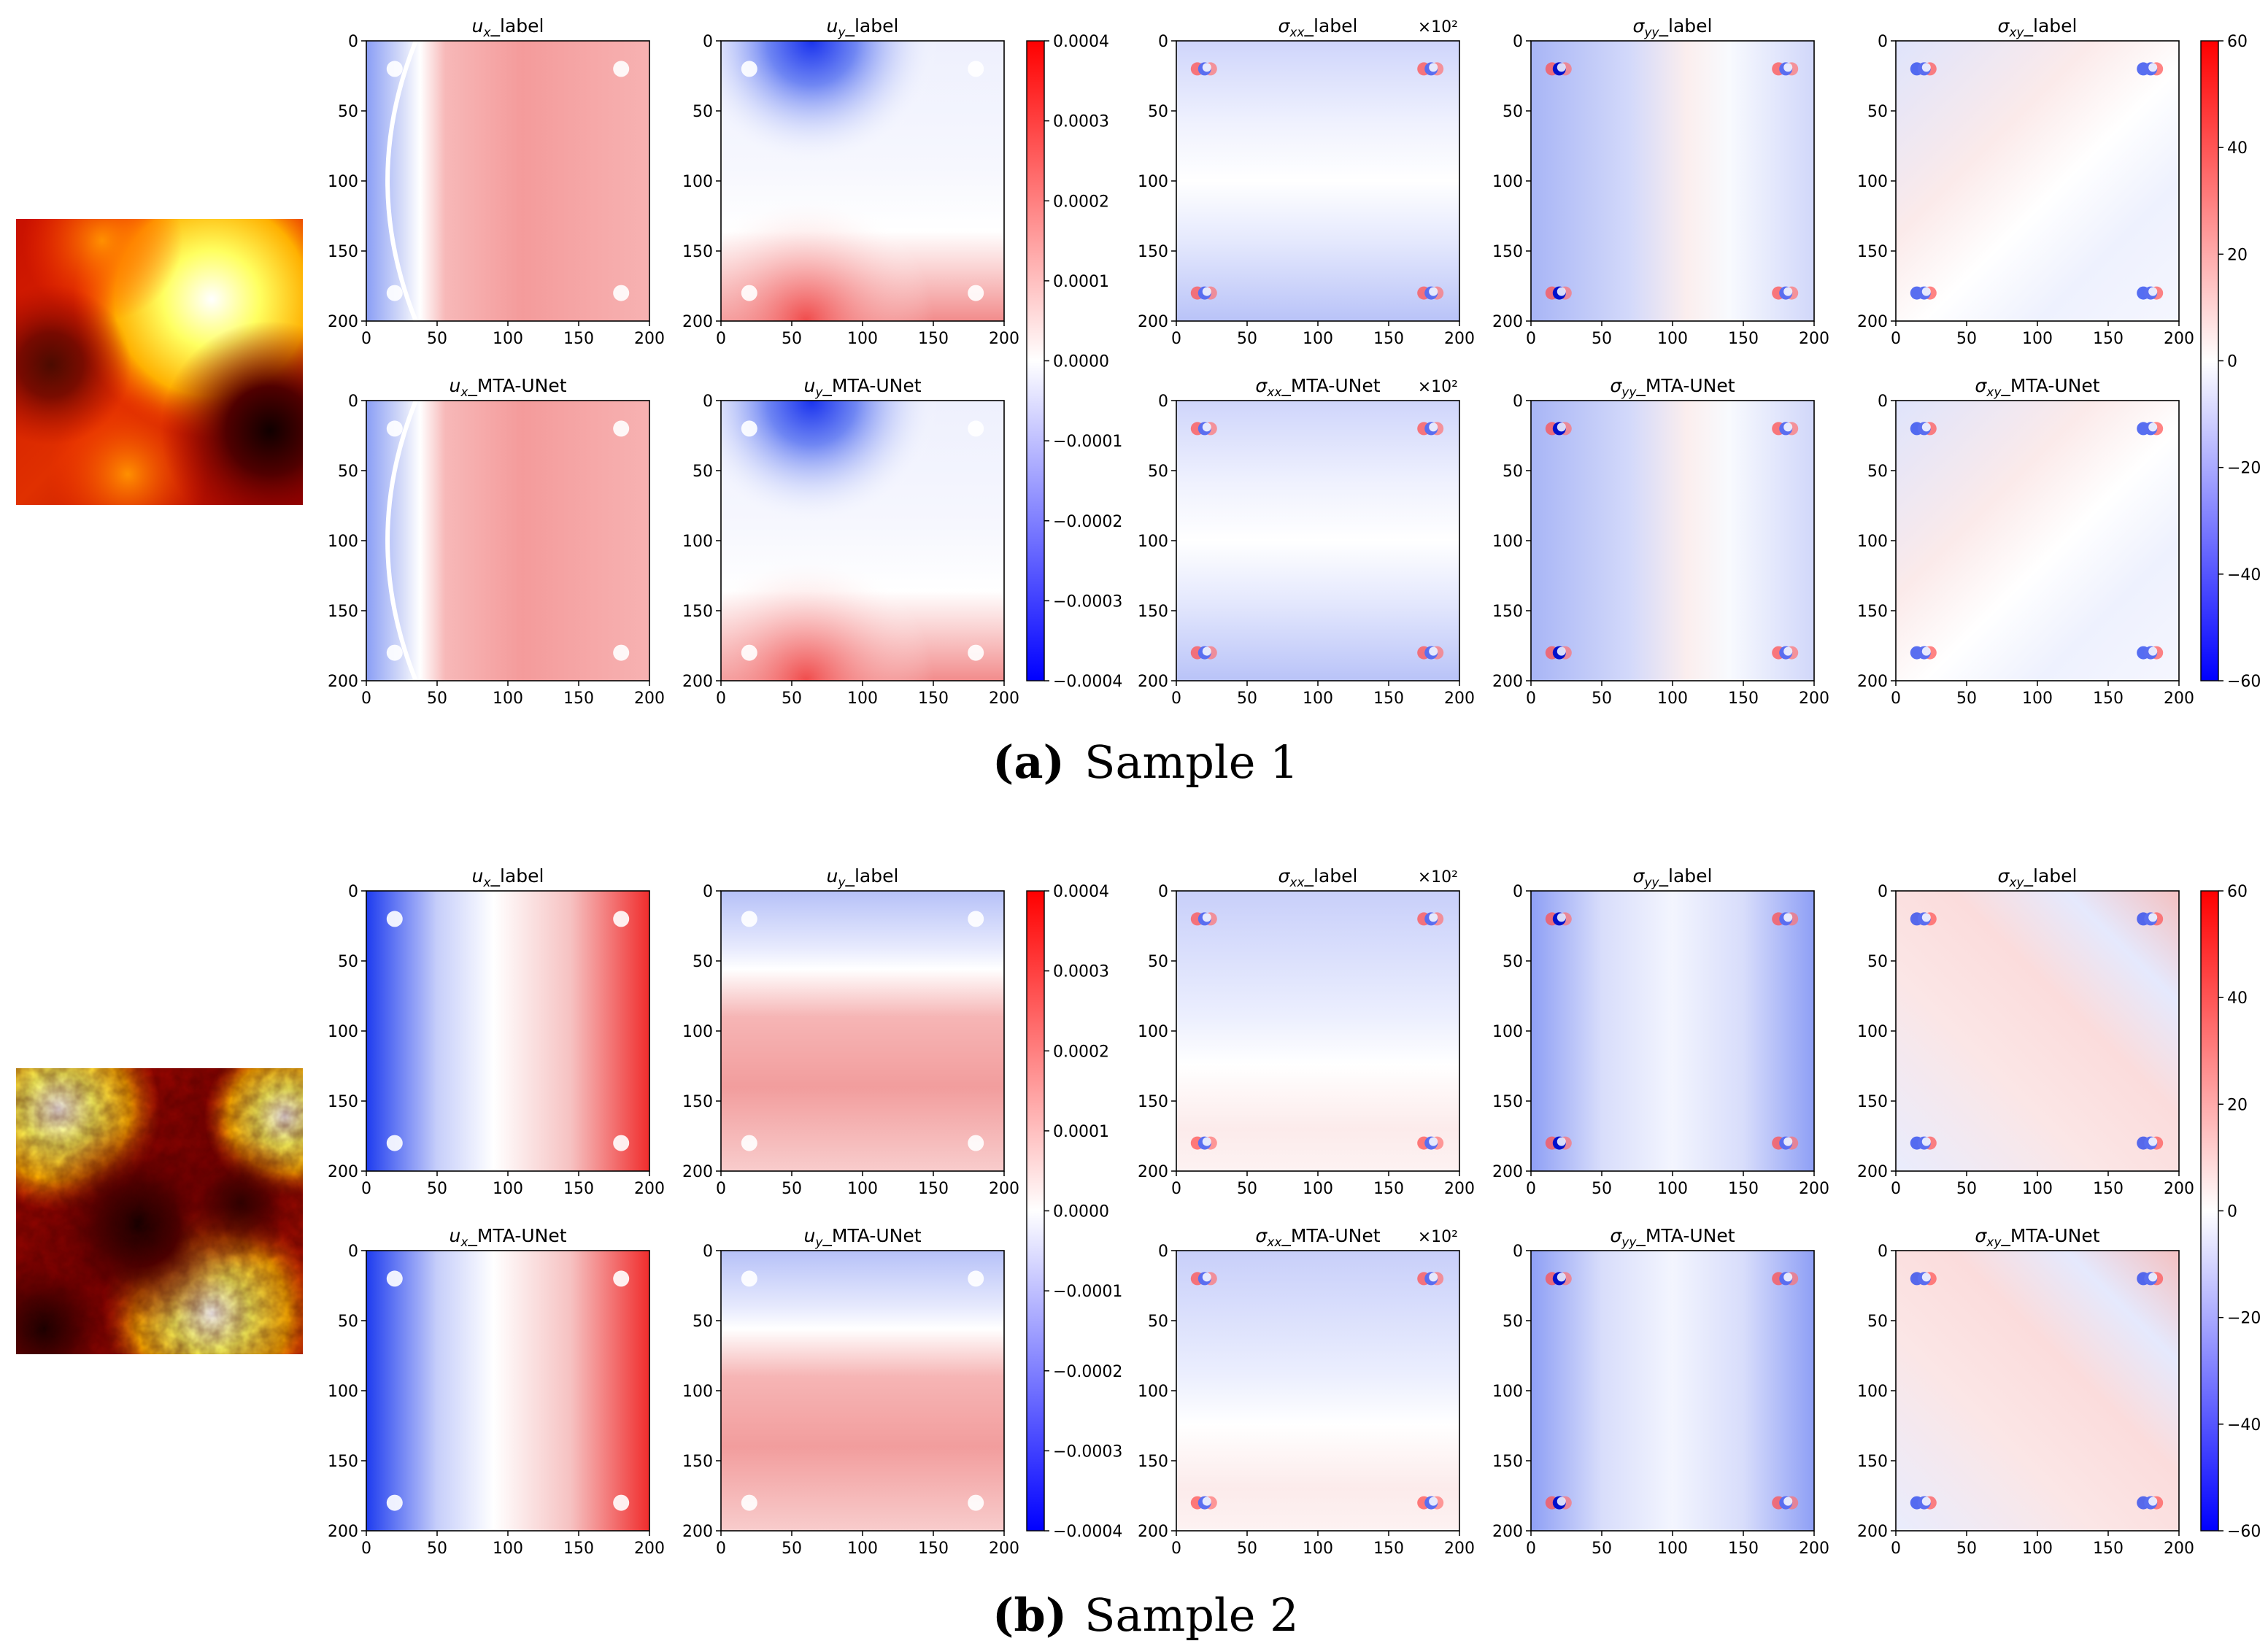 Image resolution: width=2268 pixels, height=1649 pixels. What do you see at coordinates (1081, 1212) in the screenshot?
I see `colorbar-tick-label: 0.0000` at bounding box center [1081, 1212].